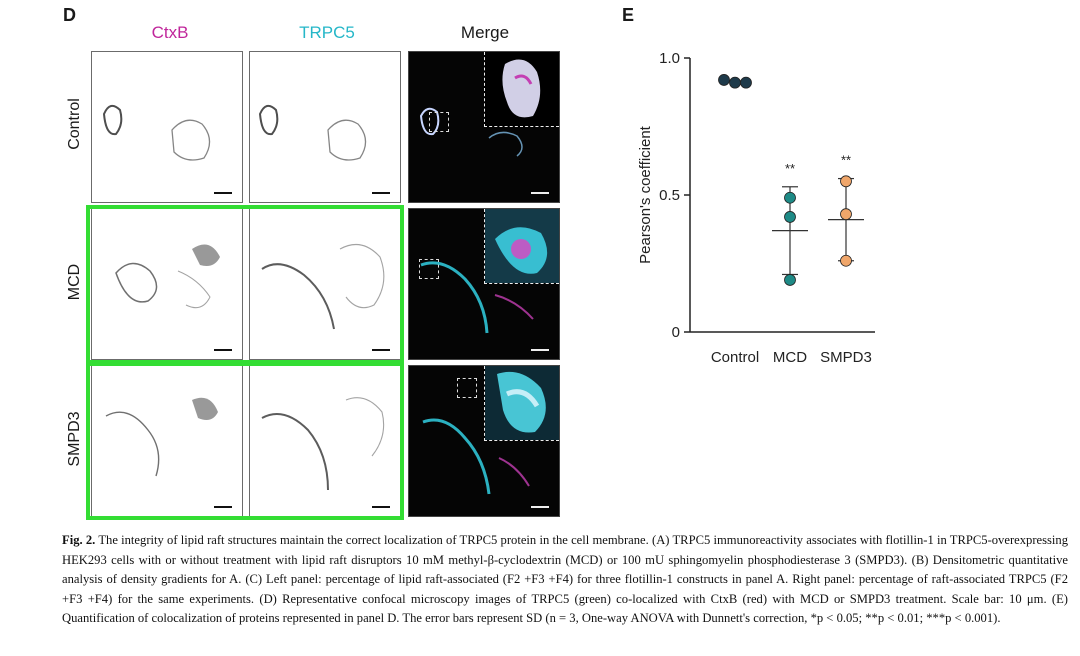 Image resolution: width=1080 pixels, height=656 pixels. What do you see at coordinates (485, 32) in the screenshot?
I see `col-header-merge: Merge` at bounding box center [485, 32].